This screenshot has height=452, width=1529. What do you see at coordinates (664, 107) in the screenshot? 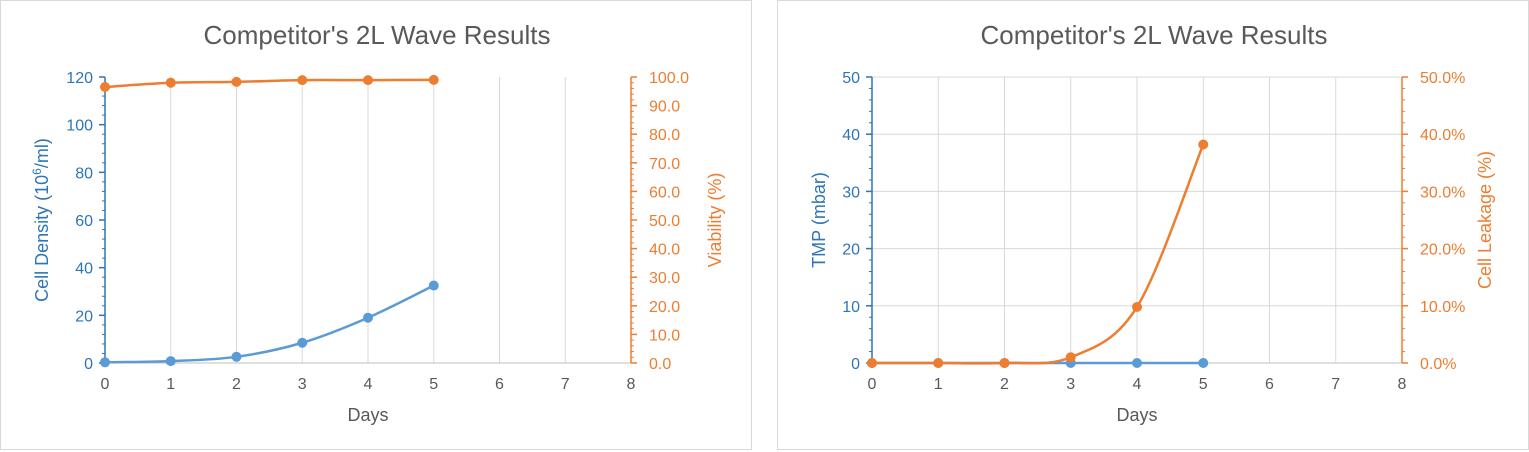
I see `right-axis-tick-label: 90.0` at bounding box center [664, 107].